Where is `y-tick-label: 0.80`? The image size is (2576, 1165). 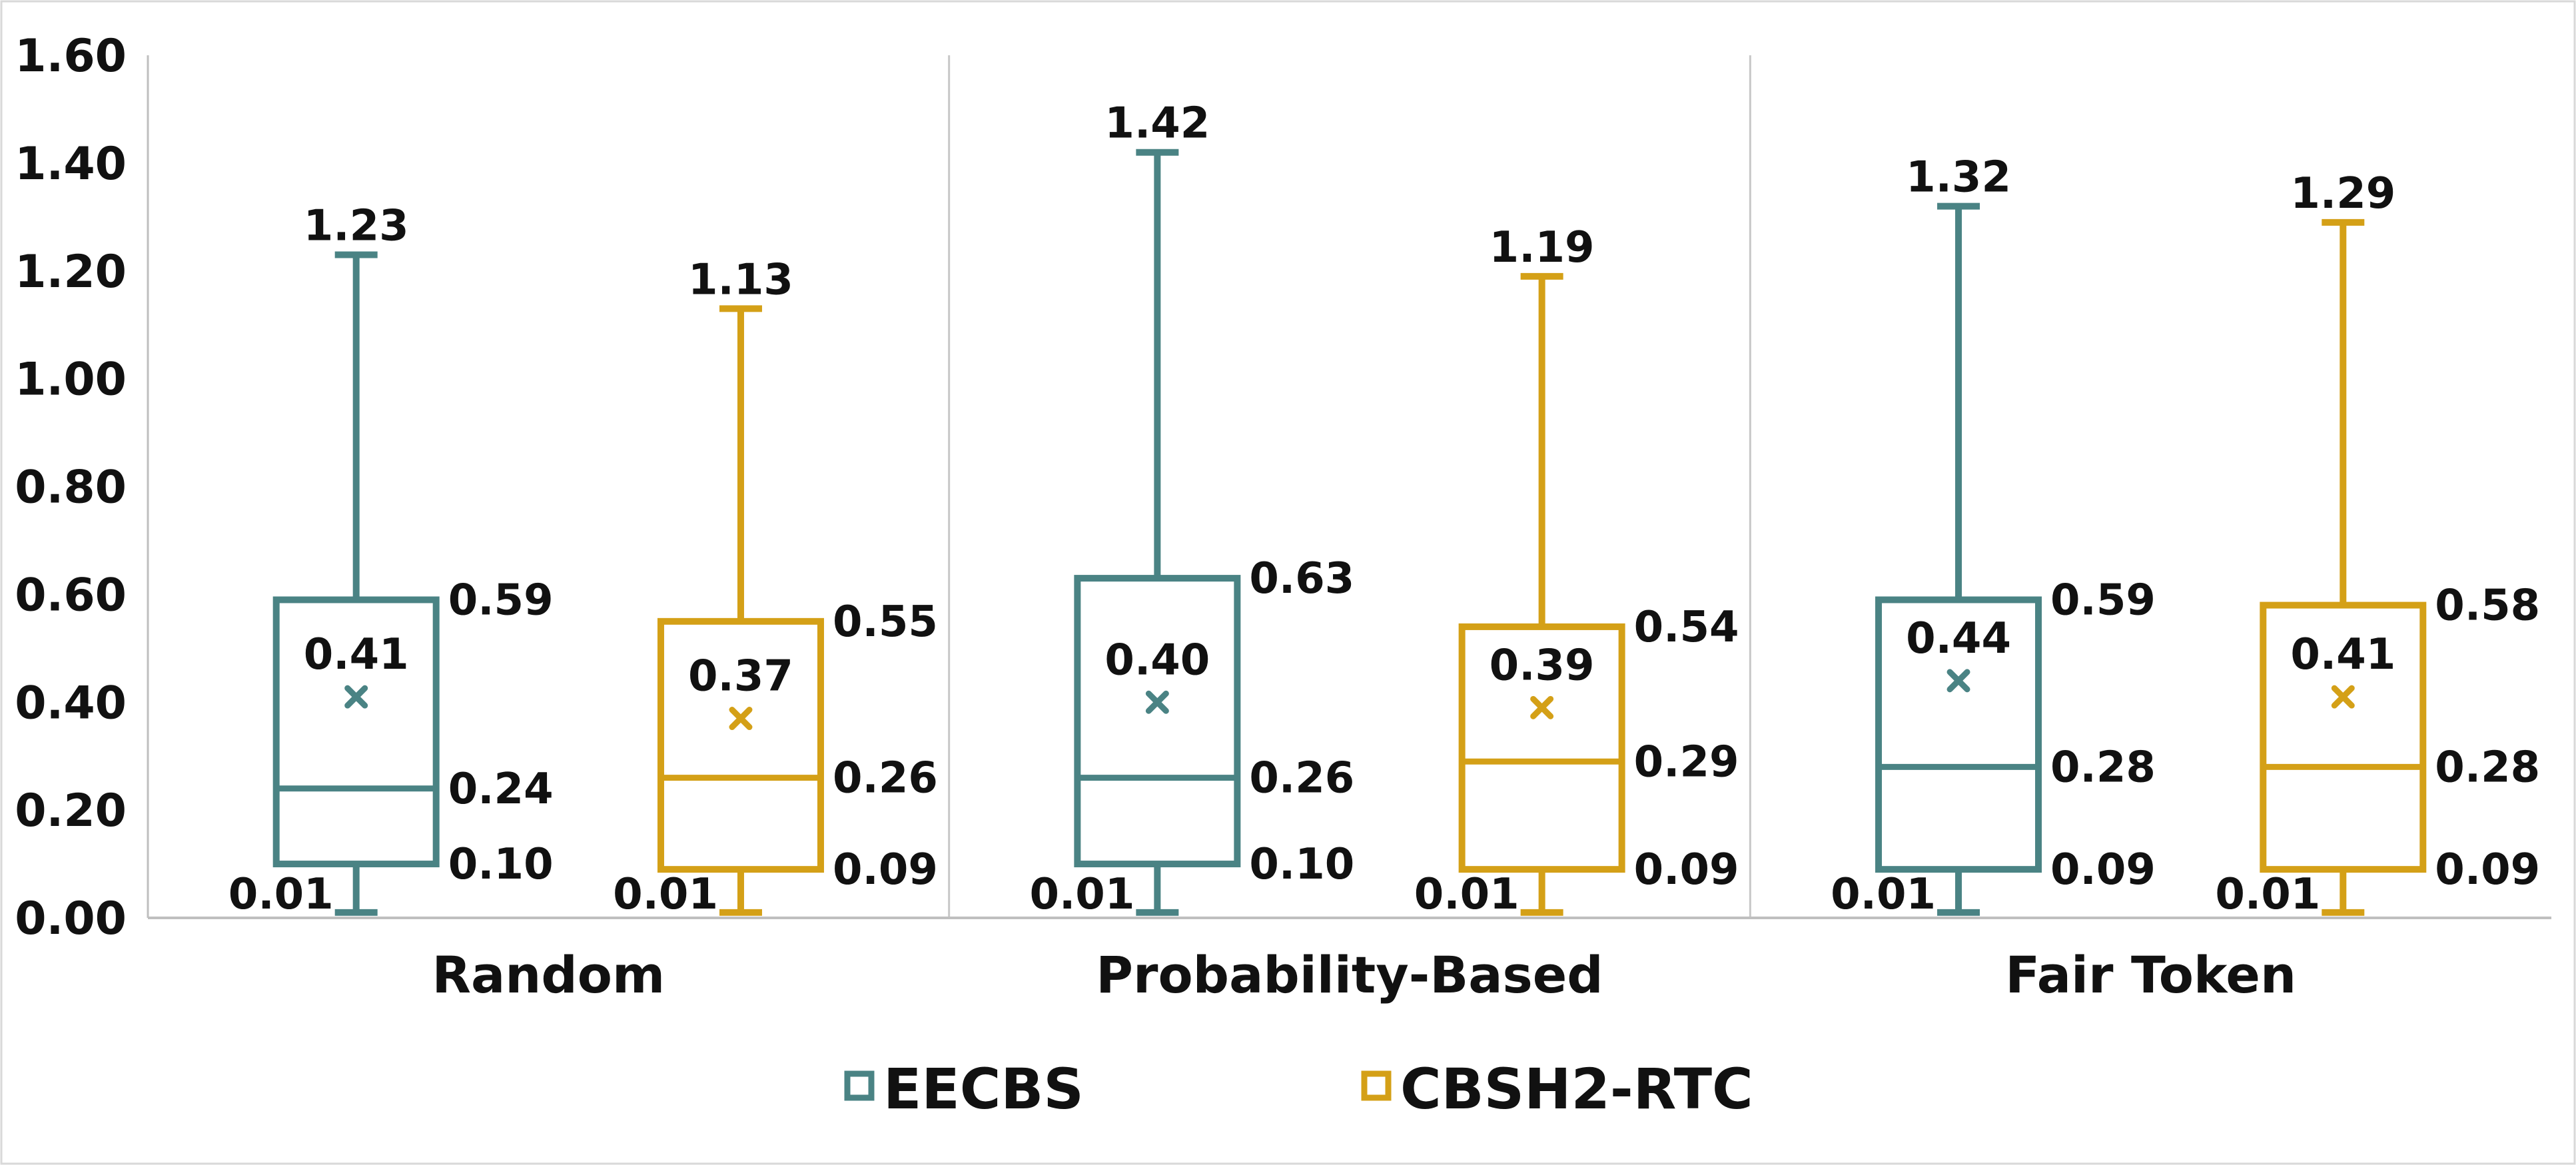 y-tick-label: 0.80 is located at coordinates (71, 488).